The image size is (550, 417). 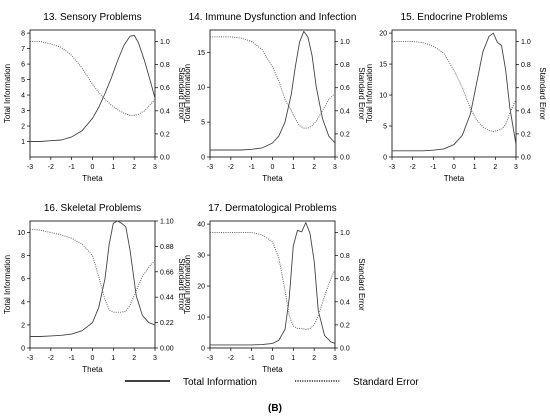 I want to click on y-right-tick-label: 0.88, so click(x=167, y=247).